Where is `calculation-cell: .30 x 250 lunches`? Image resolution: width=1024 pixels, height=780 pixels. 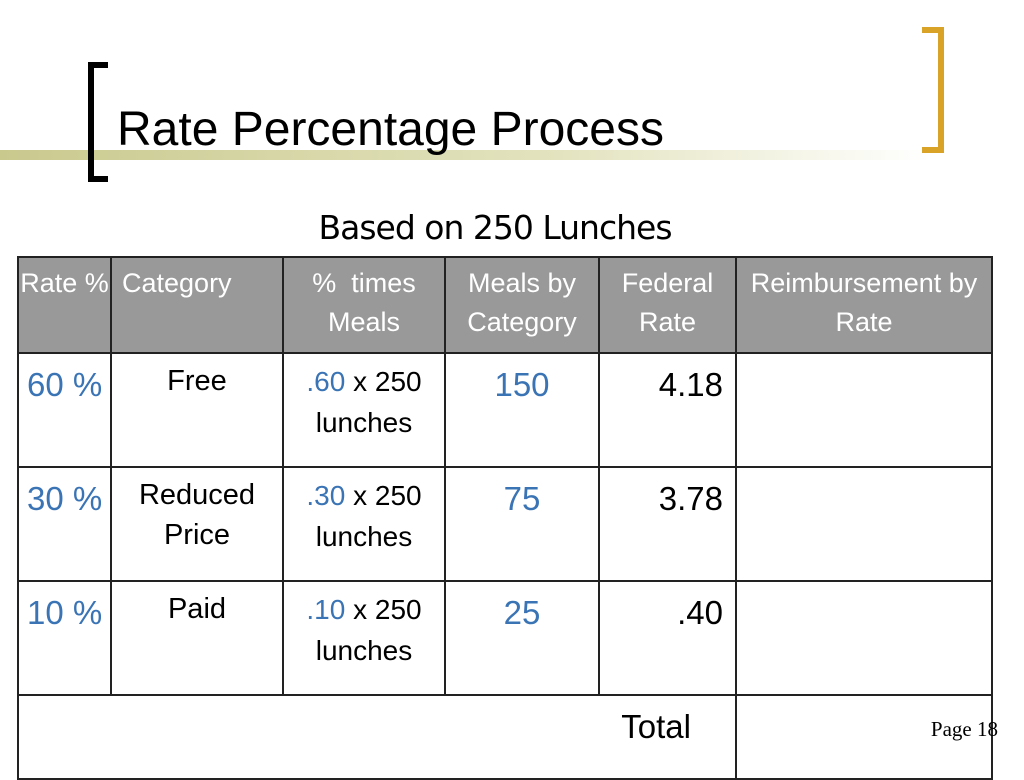 calculation-cell: .30 x 250 lunches is located at coordinates (364, 524).